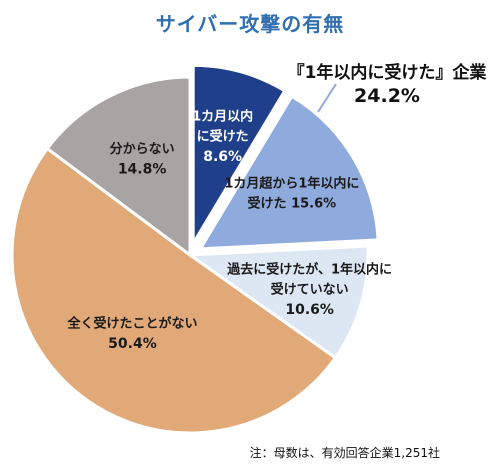  What do you see at coordinates (310, 289) in the screenshot?
I see `slice-label-2: 受けていない` at bounding box center [310, 289].